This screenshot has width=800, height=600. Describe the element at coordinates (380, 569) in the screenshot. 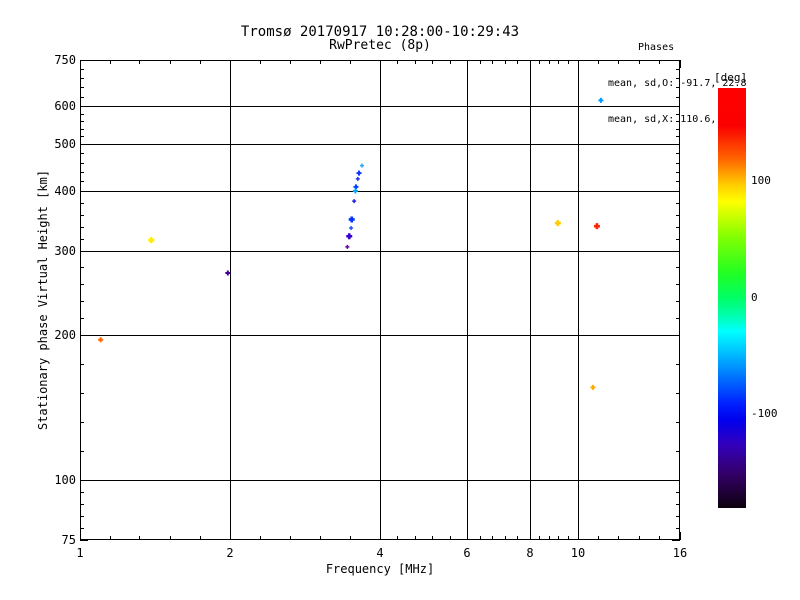

I see `x-axis-title: Frequency [MHz]` at that location.